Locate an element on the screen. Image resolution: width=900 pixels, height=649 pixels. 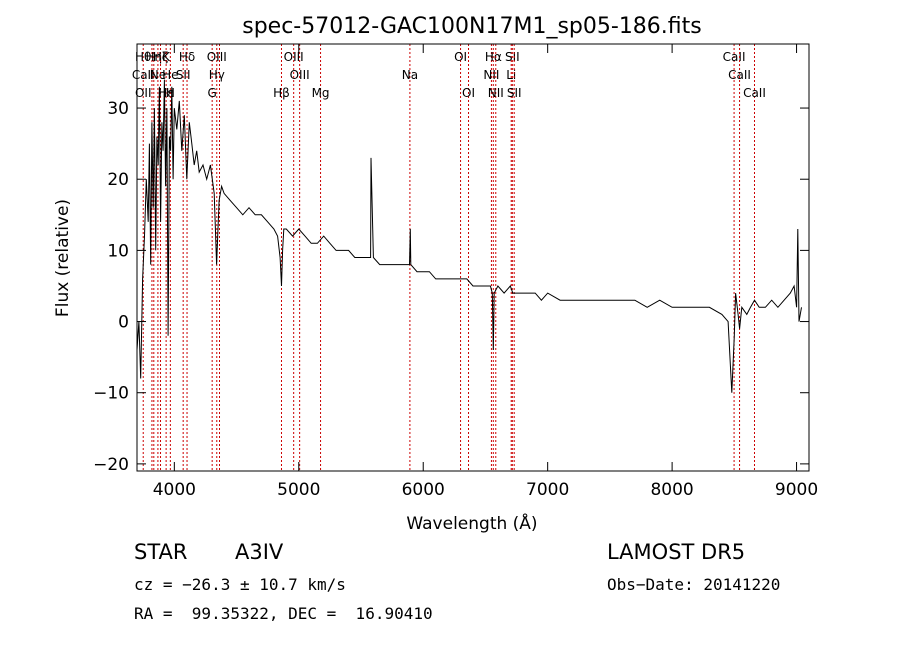
y-tick-label: 30 is located at coordinates (118, 109).